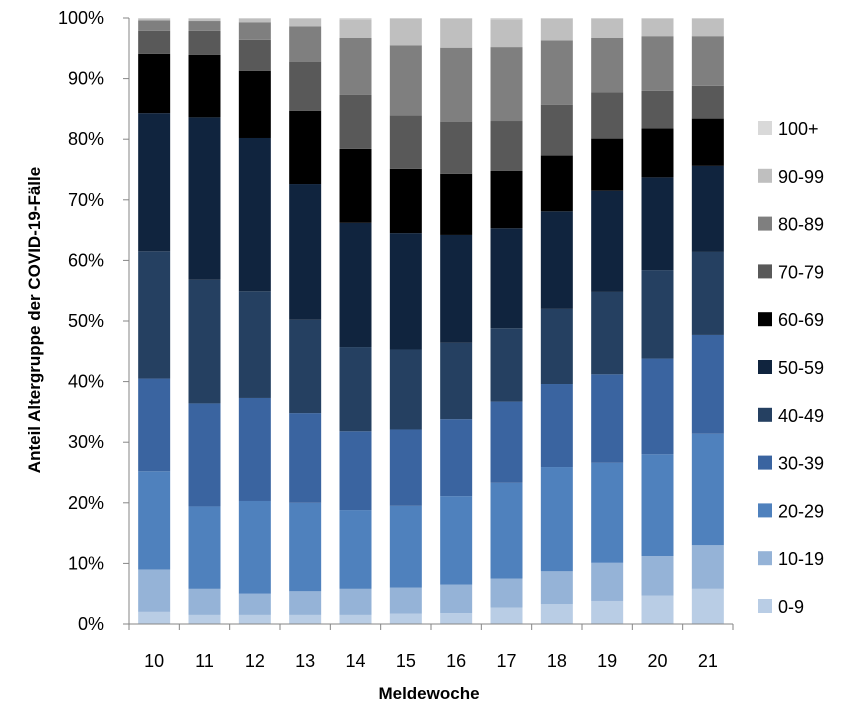 The image size is (852, 709). Describe the element at coordinates (86, 563) in the screenshot. I see `y-tick-label: 10%` at that location.